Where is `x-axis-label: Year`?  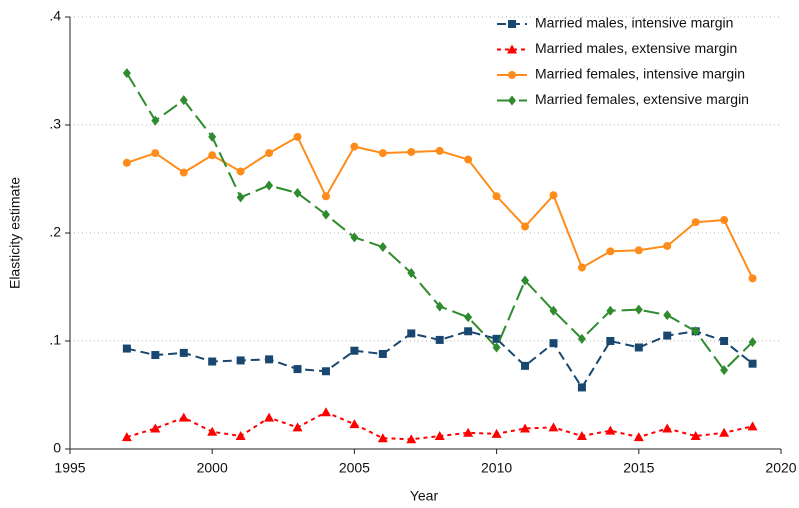
x-axis-label: Year is located at coordinates (424, 496).